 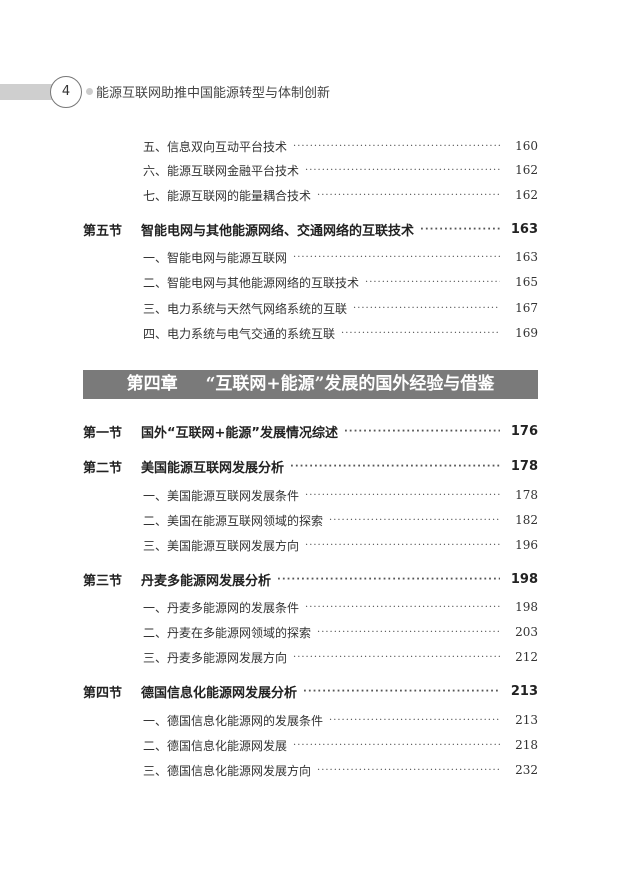 I want to click on entry-title: 三、电力系统与天然气网络系统的互联, so click(x=245, y=308).